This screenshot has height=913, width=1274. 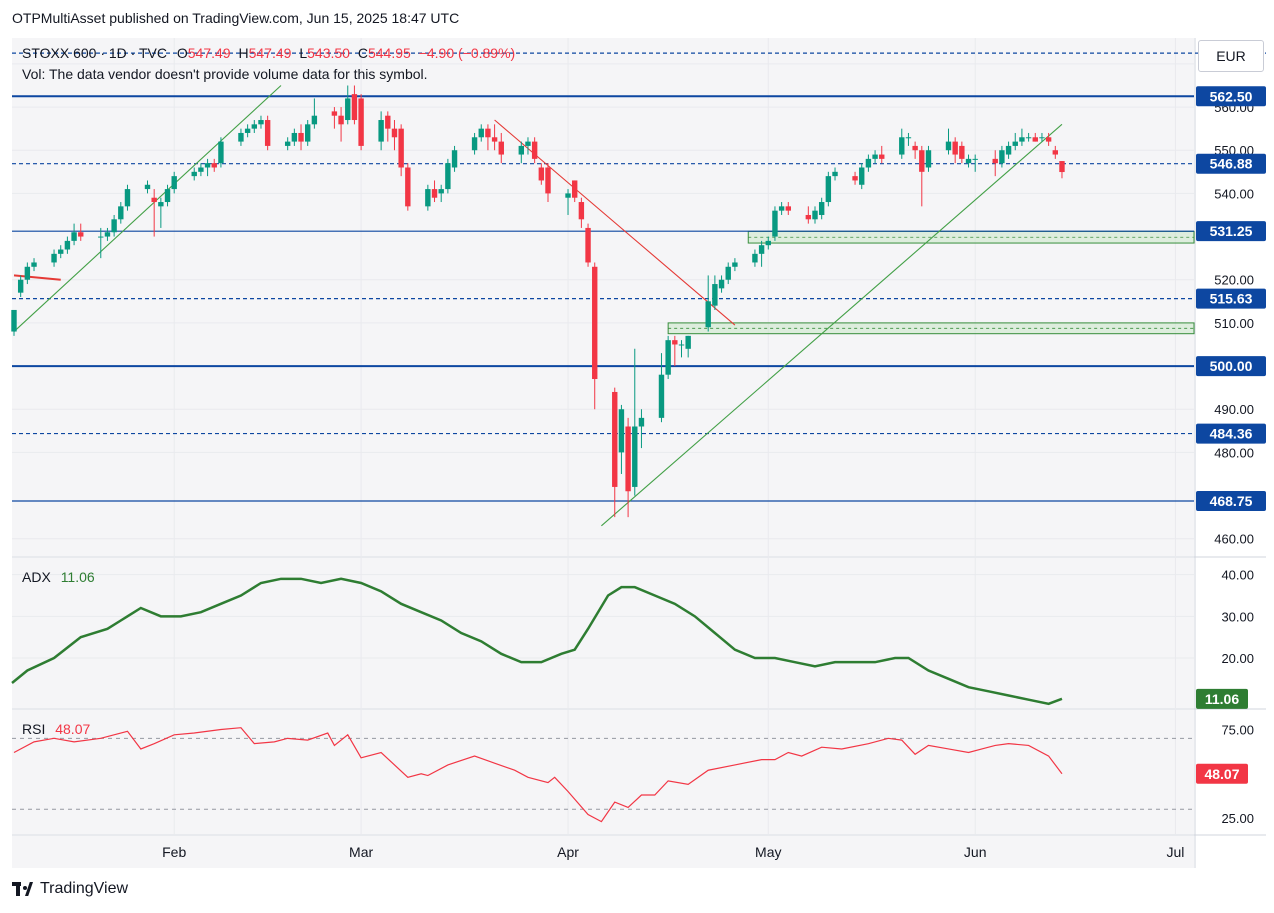 What do you see at coordinates (538, 775) in the screenshot?
I see `rsi-line` at bounding box center [538, 775].